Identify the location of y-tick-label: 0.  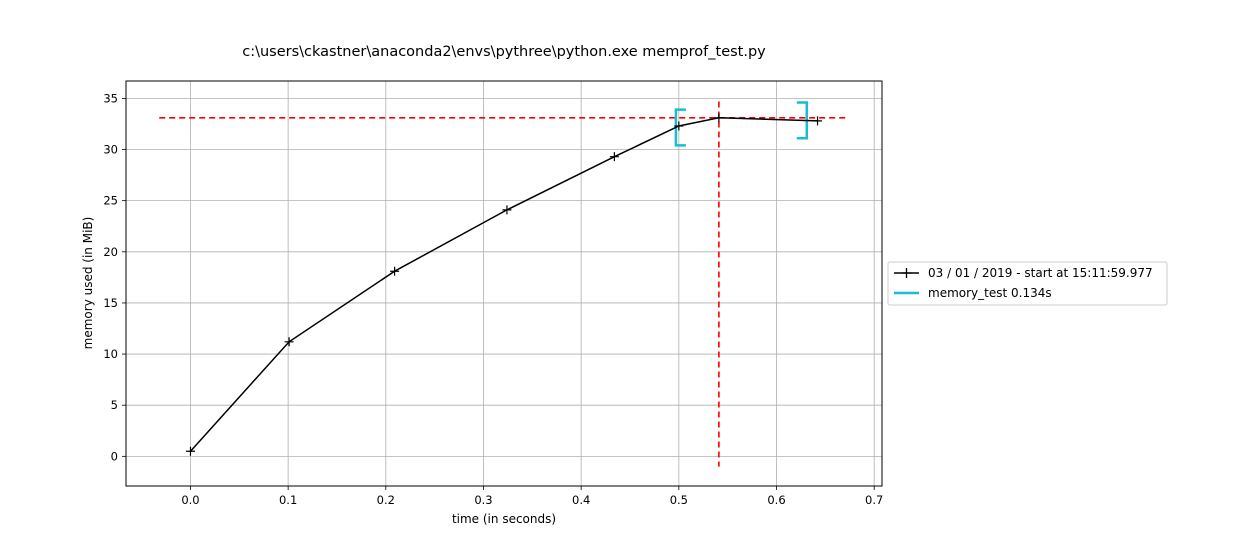
(114, 456).